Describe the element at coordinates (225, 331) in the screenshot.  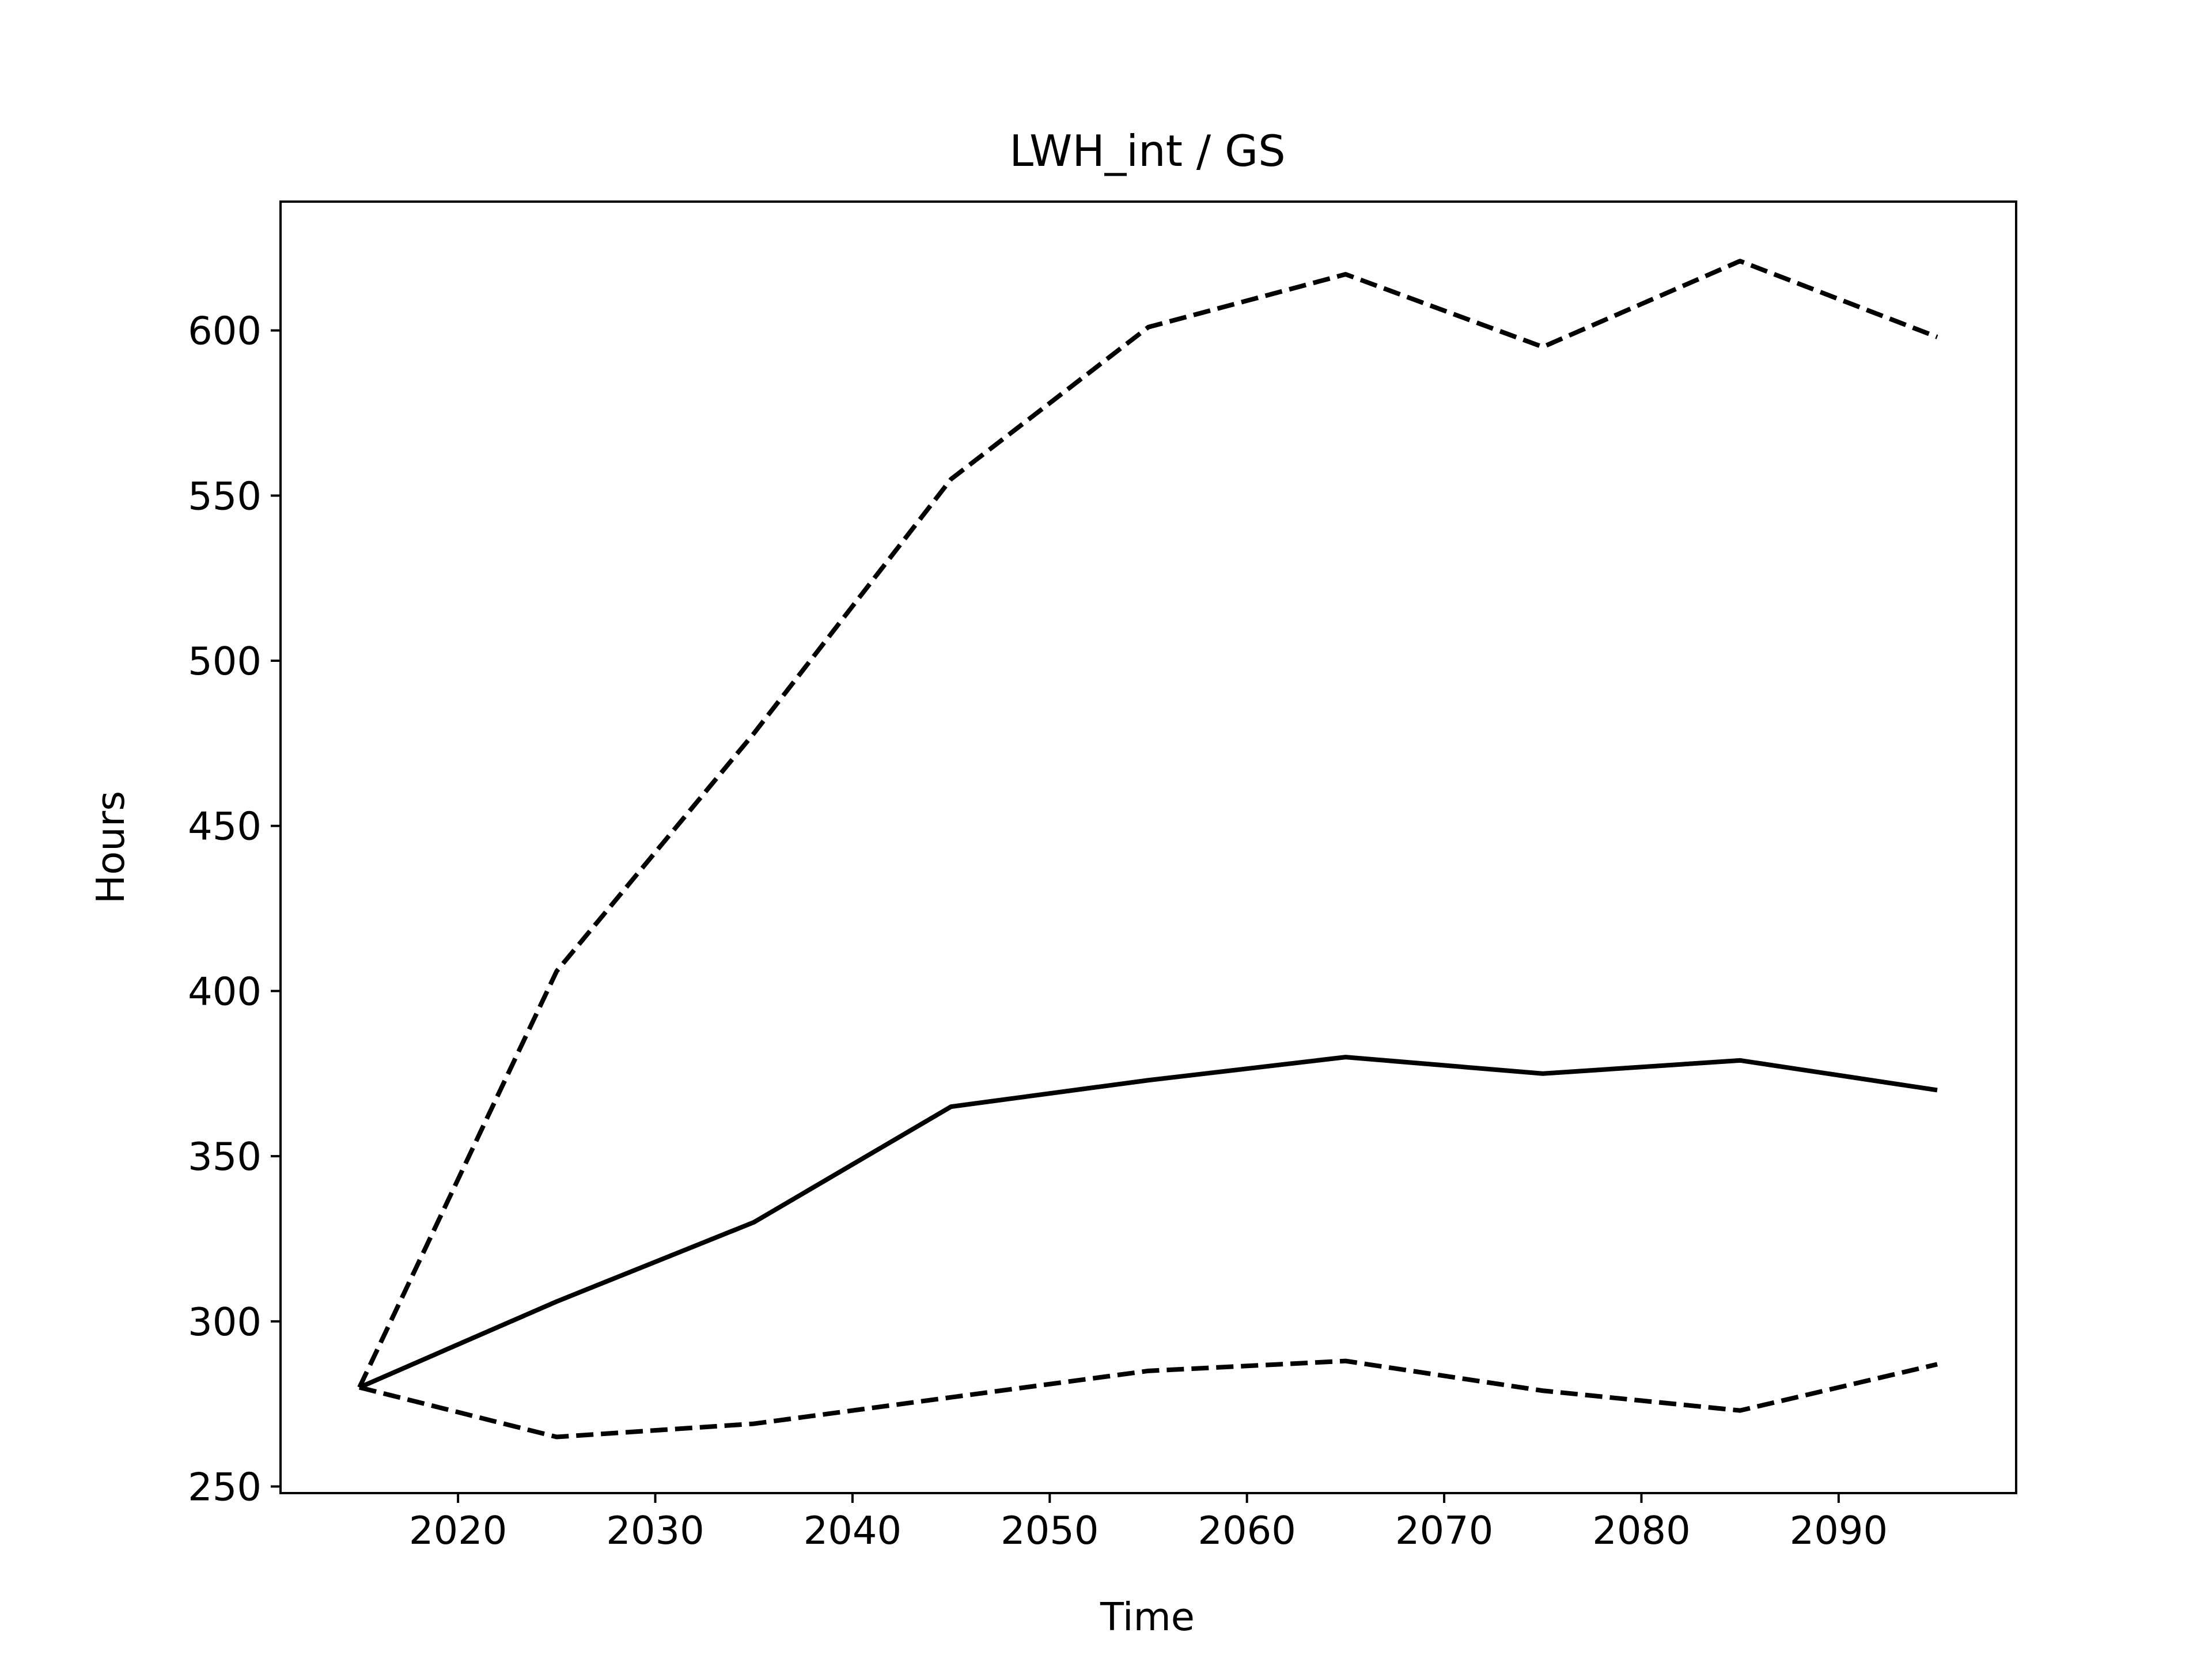
I see `y-tick-label: 600` at that location.